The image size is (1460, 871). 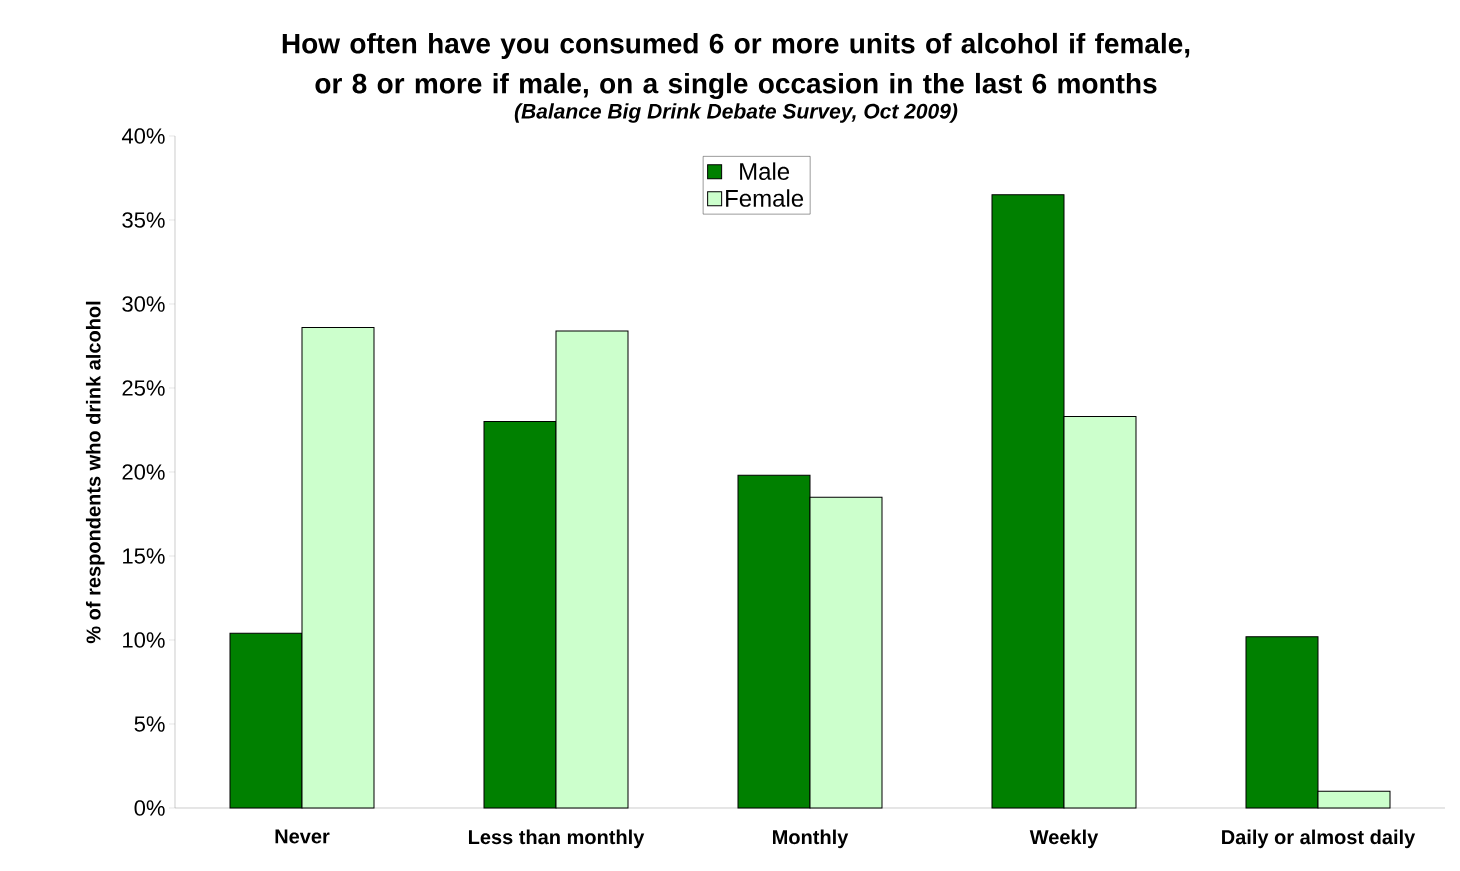 I want to click on y-tick-label: 40%, so click(x=143, y=136).